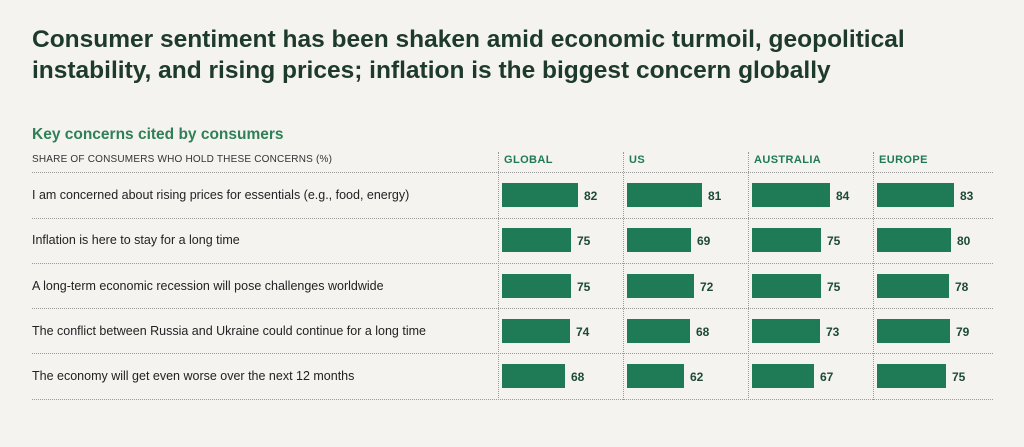  I want to click on value-label: 72, so click(707, 287).